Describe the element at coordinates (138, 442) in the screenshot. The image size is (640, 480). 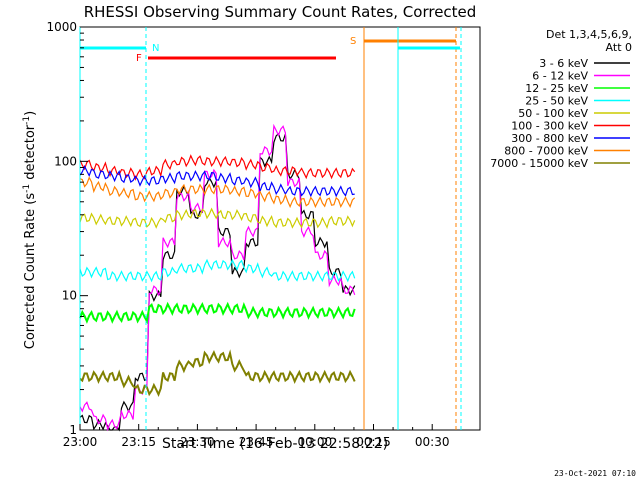
I see `x-tick-label: 23:15` at that location.